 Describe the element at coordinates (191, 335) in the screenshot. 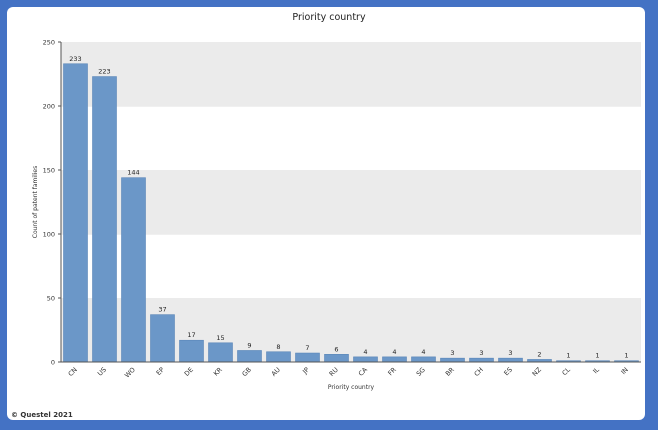

I see `data-label: 17` at that location.